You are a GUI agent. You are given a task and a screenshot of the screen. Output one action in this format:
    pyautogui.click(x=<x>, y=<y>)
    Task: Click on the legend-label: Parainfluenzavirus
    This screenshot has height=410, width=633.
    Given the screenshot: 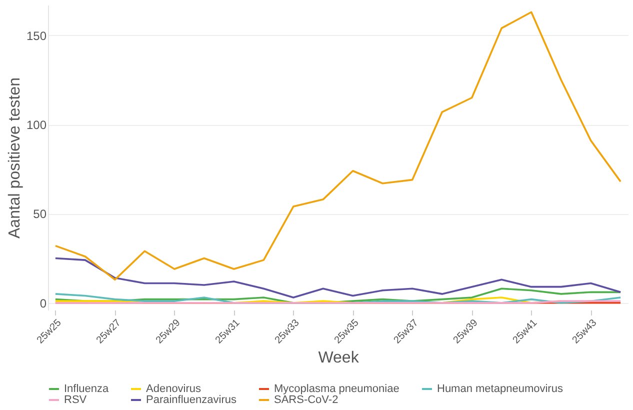 What is the action you would take?
    pyautogui.click(x=191, y=400)
    